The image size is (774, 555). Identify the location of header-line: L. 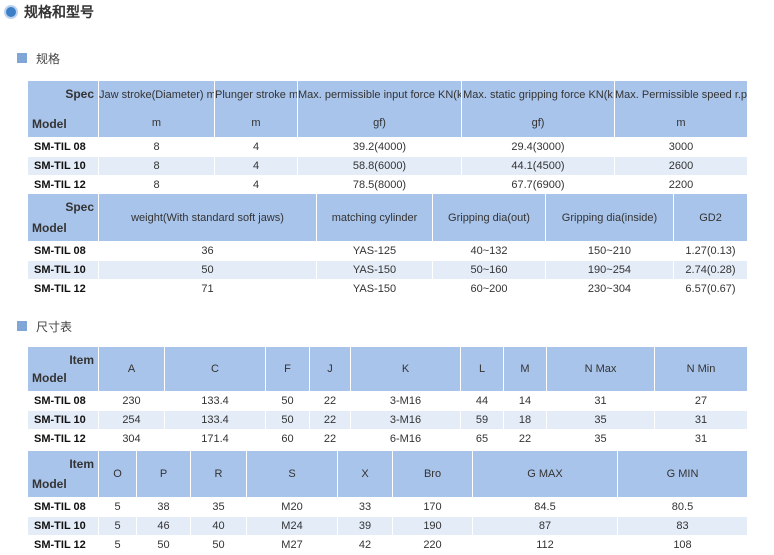
(482, 369).